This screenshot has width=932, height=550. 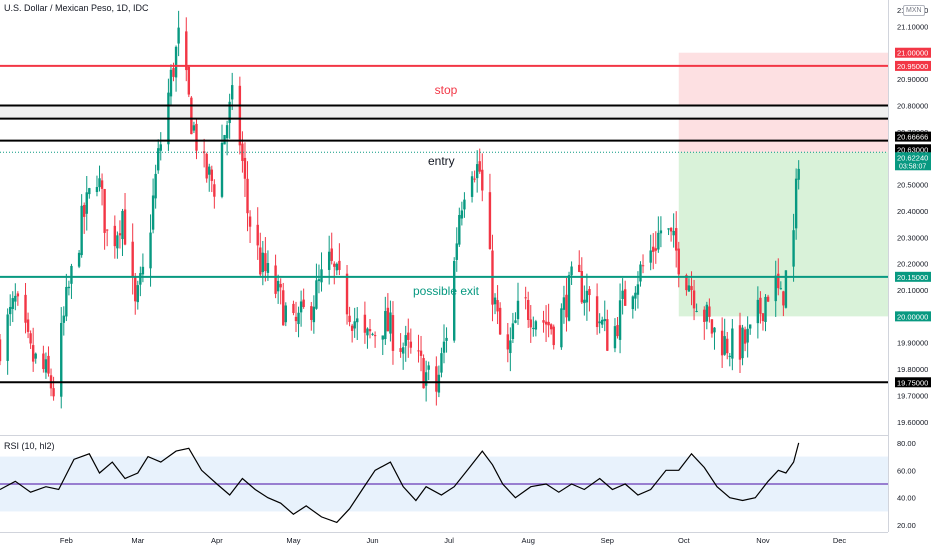 I want to click on time-axis-label: Feb, so click(x=66, y=540).